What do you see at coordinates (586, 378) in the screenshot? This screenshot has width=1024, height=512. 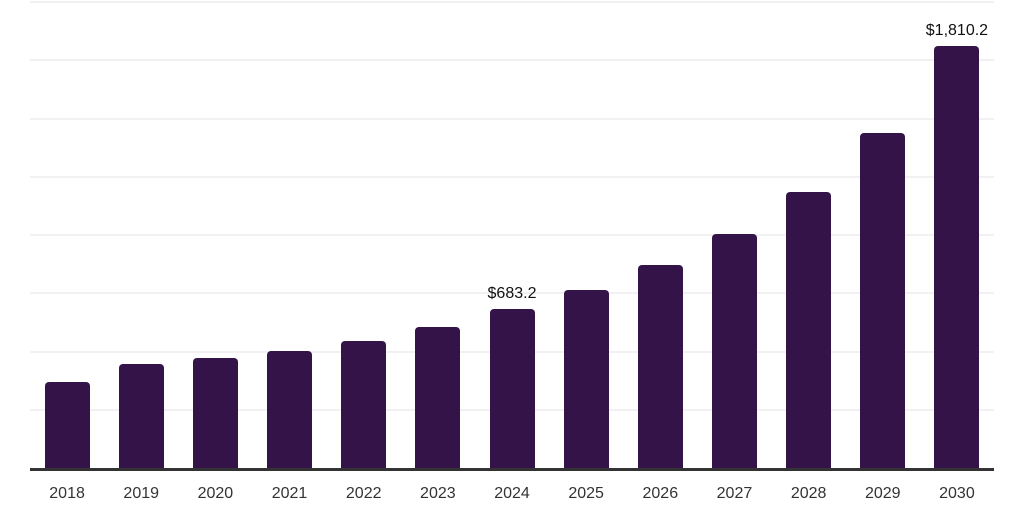 I see `bar-2025` at bounding box center [586, 378].